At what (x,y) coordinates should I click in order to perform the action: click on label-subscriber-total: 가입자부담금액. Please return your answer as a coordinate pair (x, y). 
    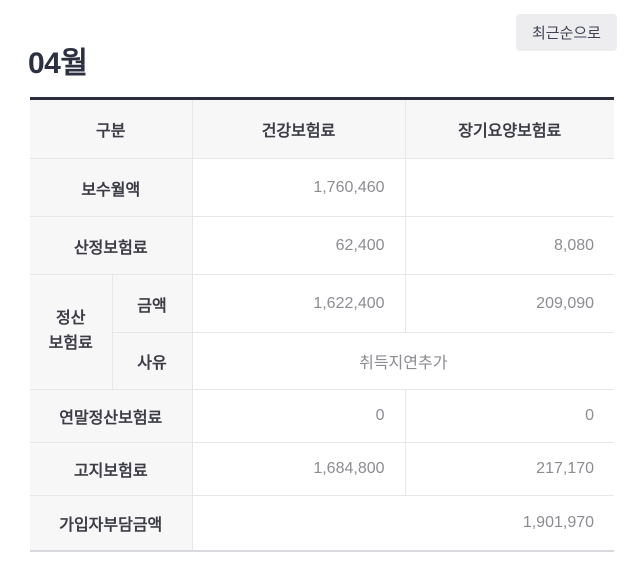
    Looking at the image, I should click on (111, 523).